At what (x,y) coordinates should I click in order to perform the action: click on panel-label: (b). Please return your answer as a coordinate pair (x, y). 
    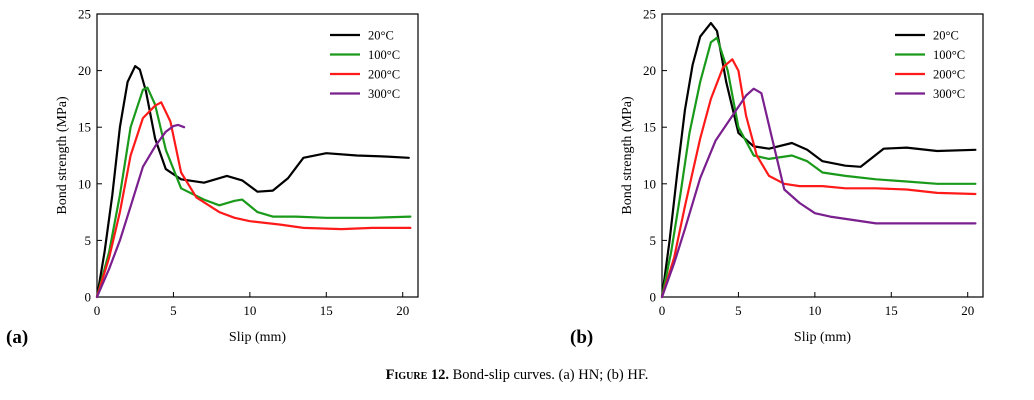
    Looking at the image, I should click on (581, 337).